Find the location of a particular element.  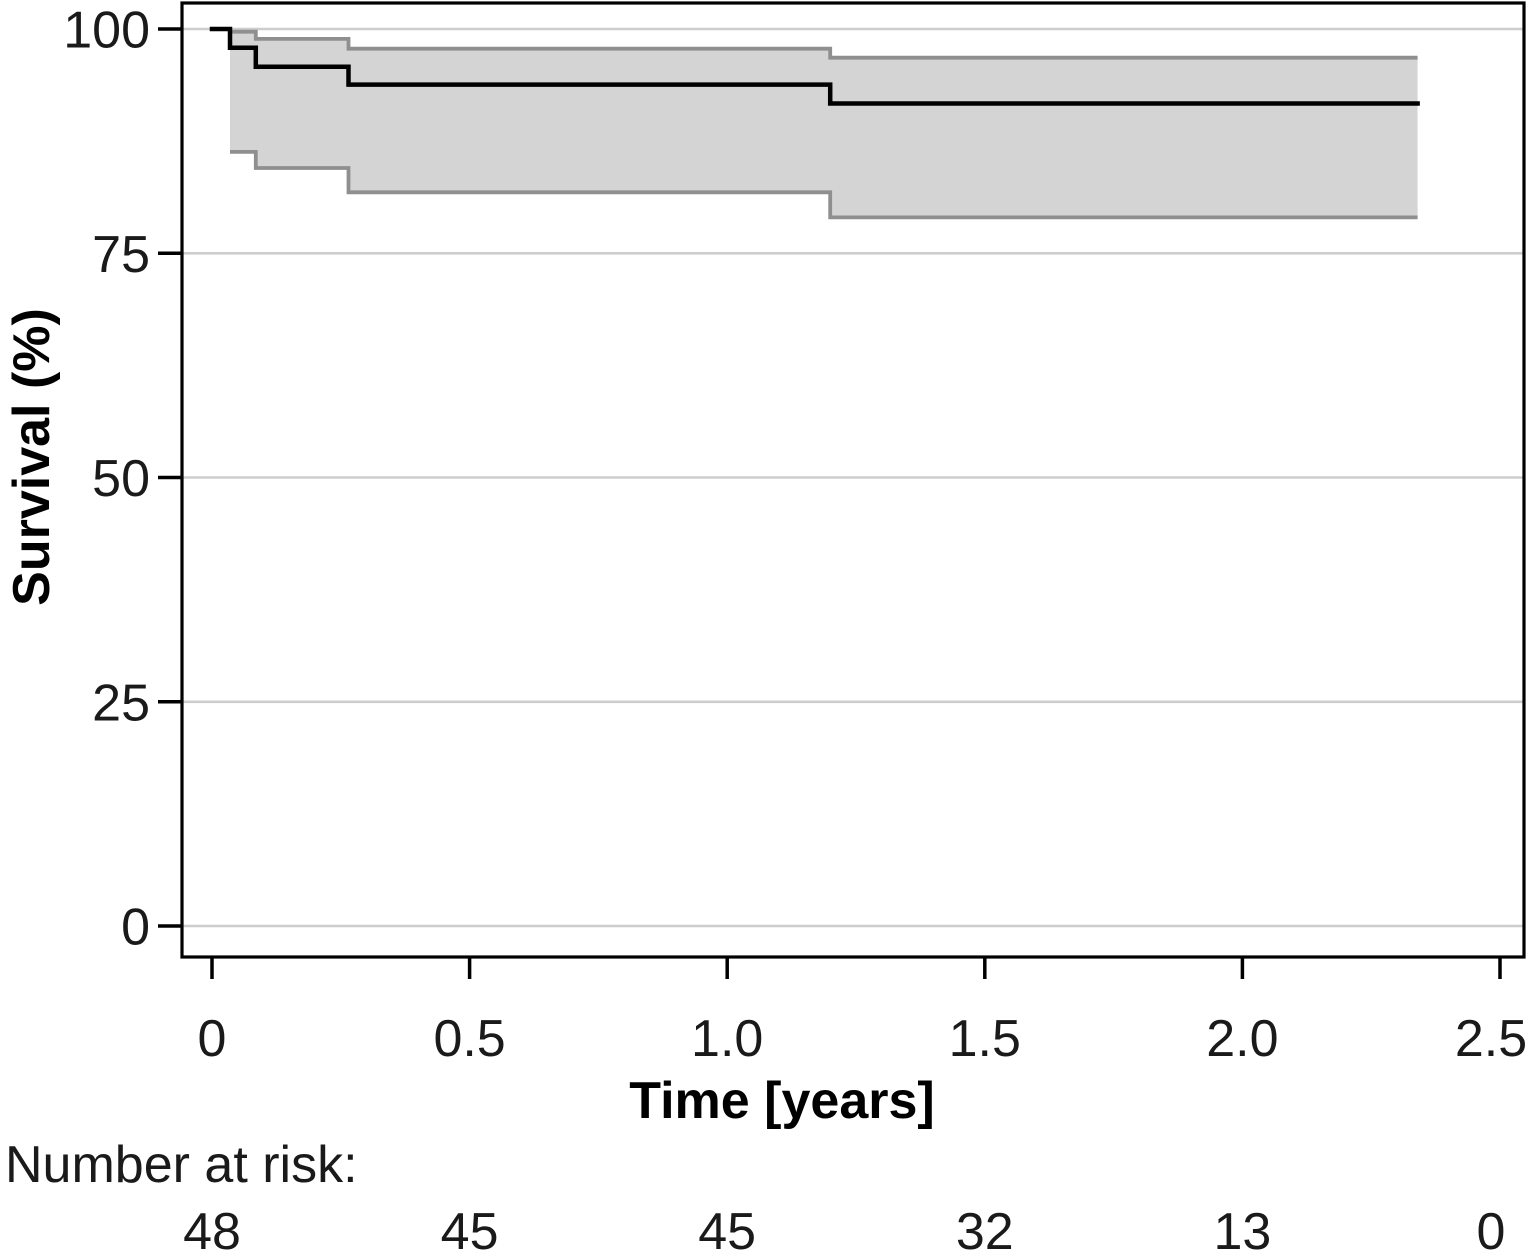

y-tick-label: 50 is located at coordinates (121, 479).